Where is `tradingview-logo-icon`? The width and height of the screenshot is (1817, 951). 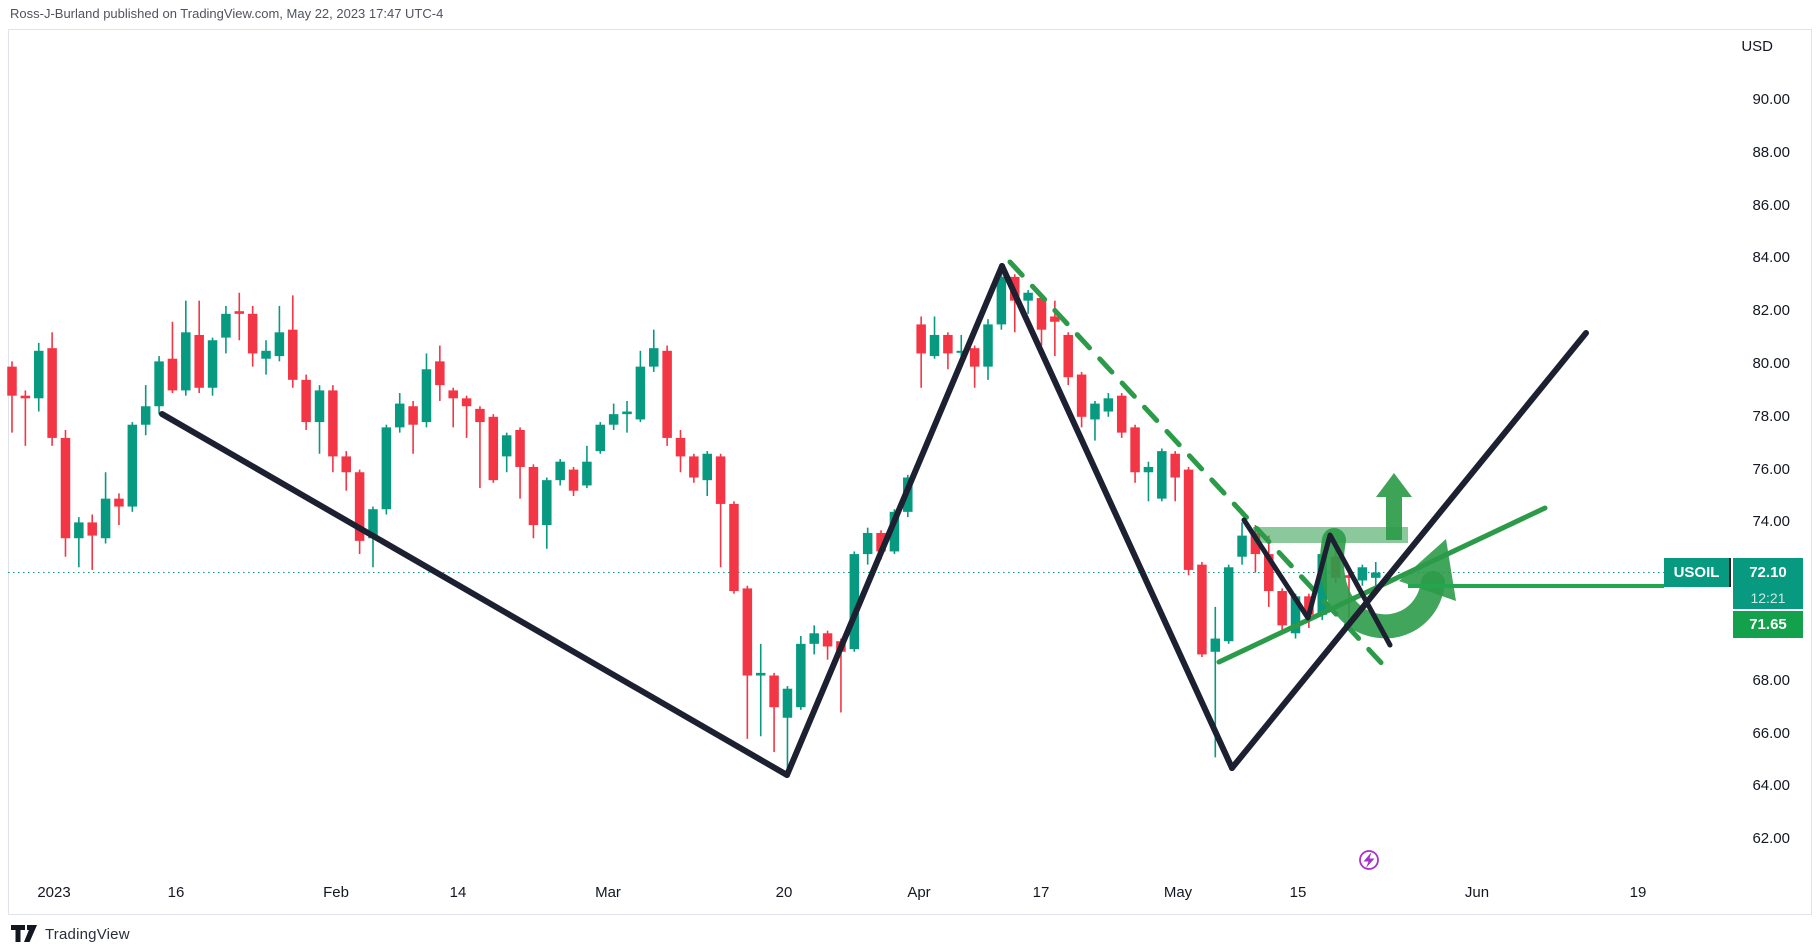 tradingview-logo-icon is located at coordinates (24, 933).